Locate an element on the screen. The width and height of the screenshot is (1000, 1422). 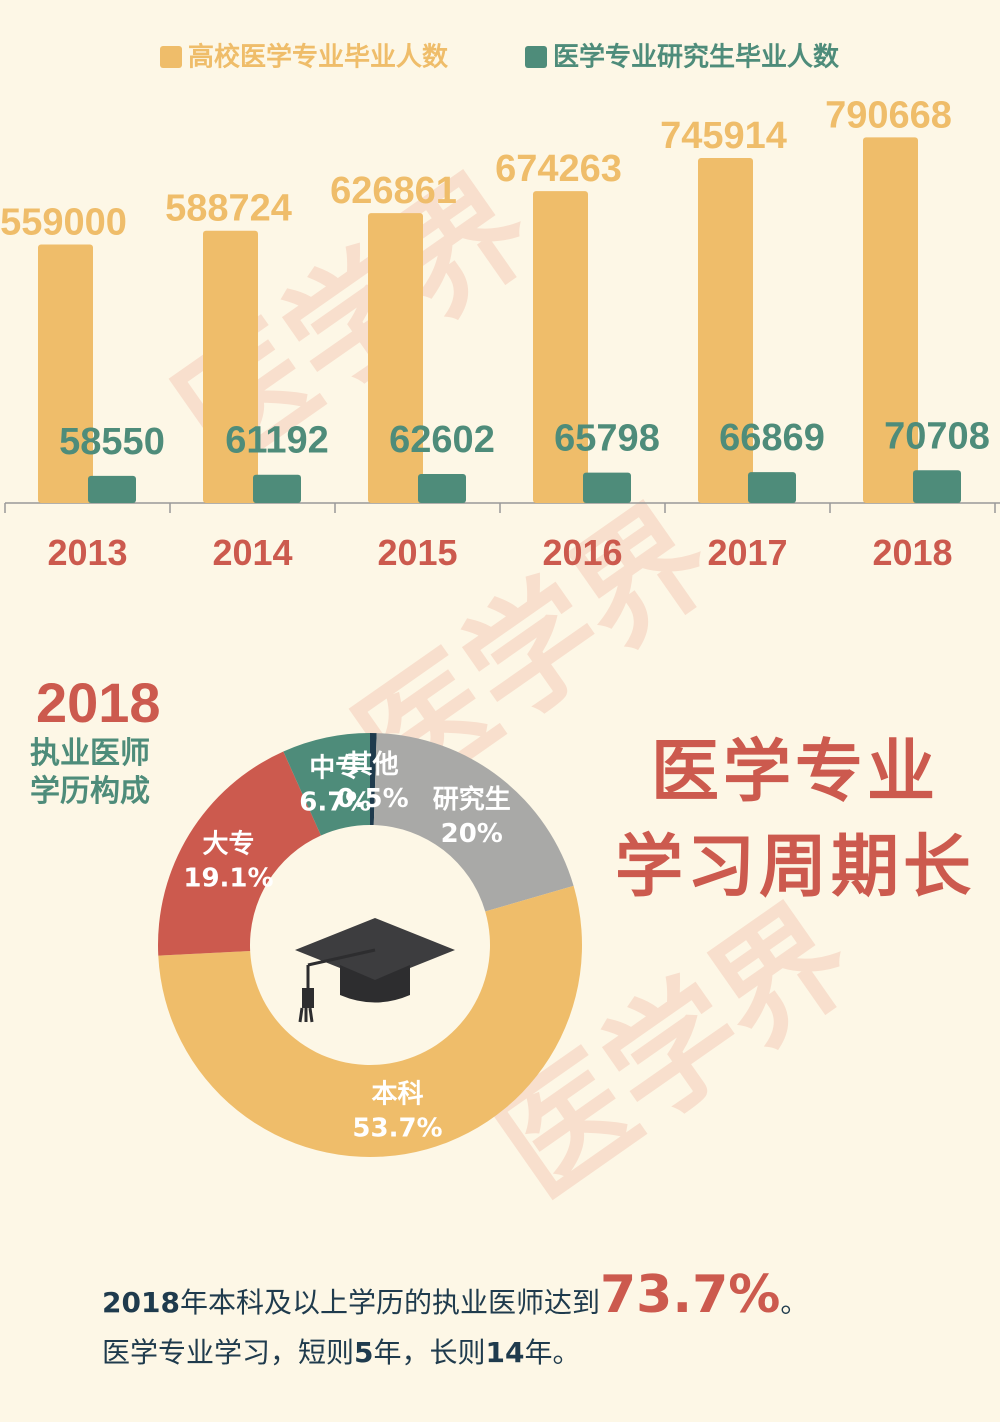
value-label: 58550 is located at coordinates (112, 442).